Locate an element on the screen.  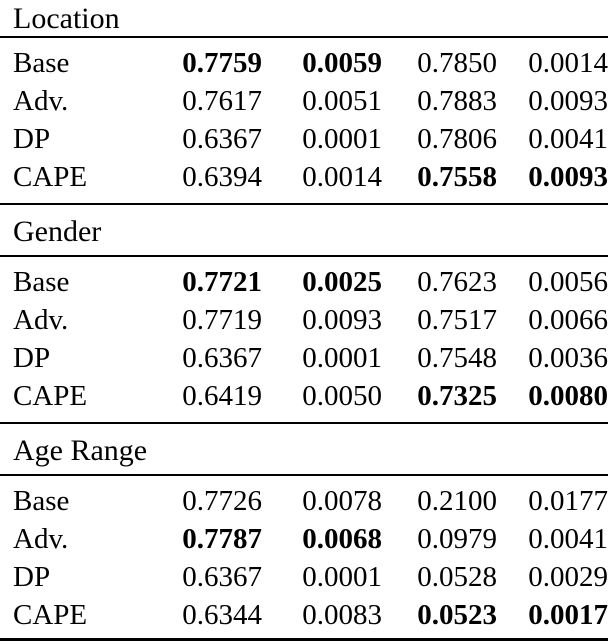
cell-value: 0.0979 is located at coordinates (457, 539).